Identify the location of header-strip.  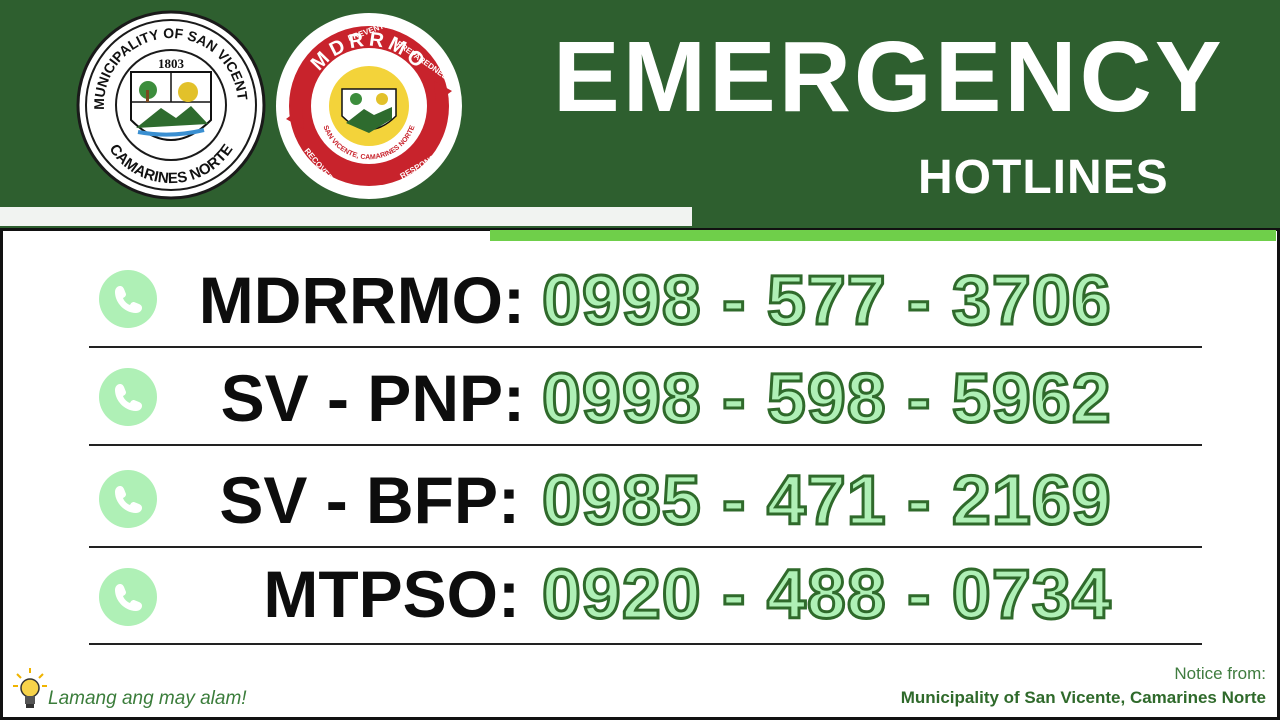
(346, 216).